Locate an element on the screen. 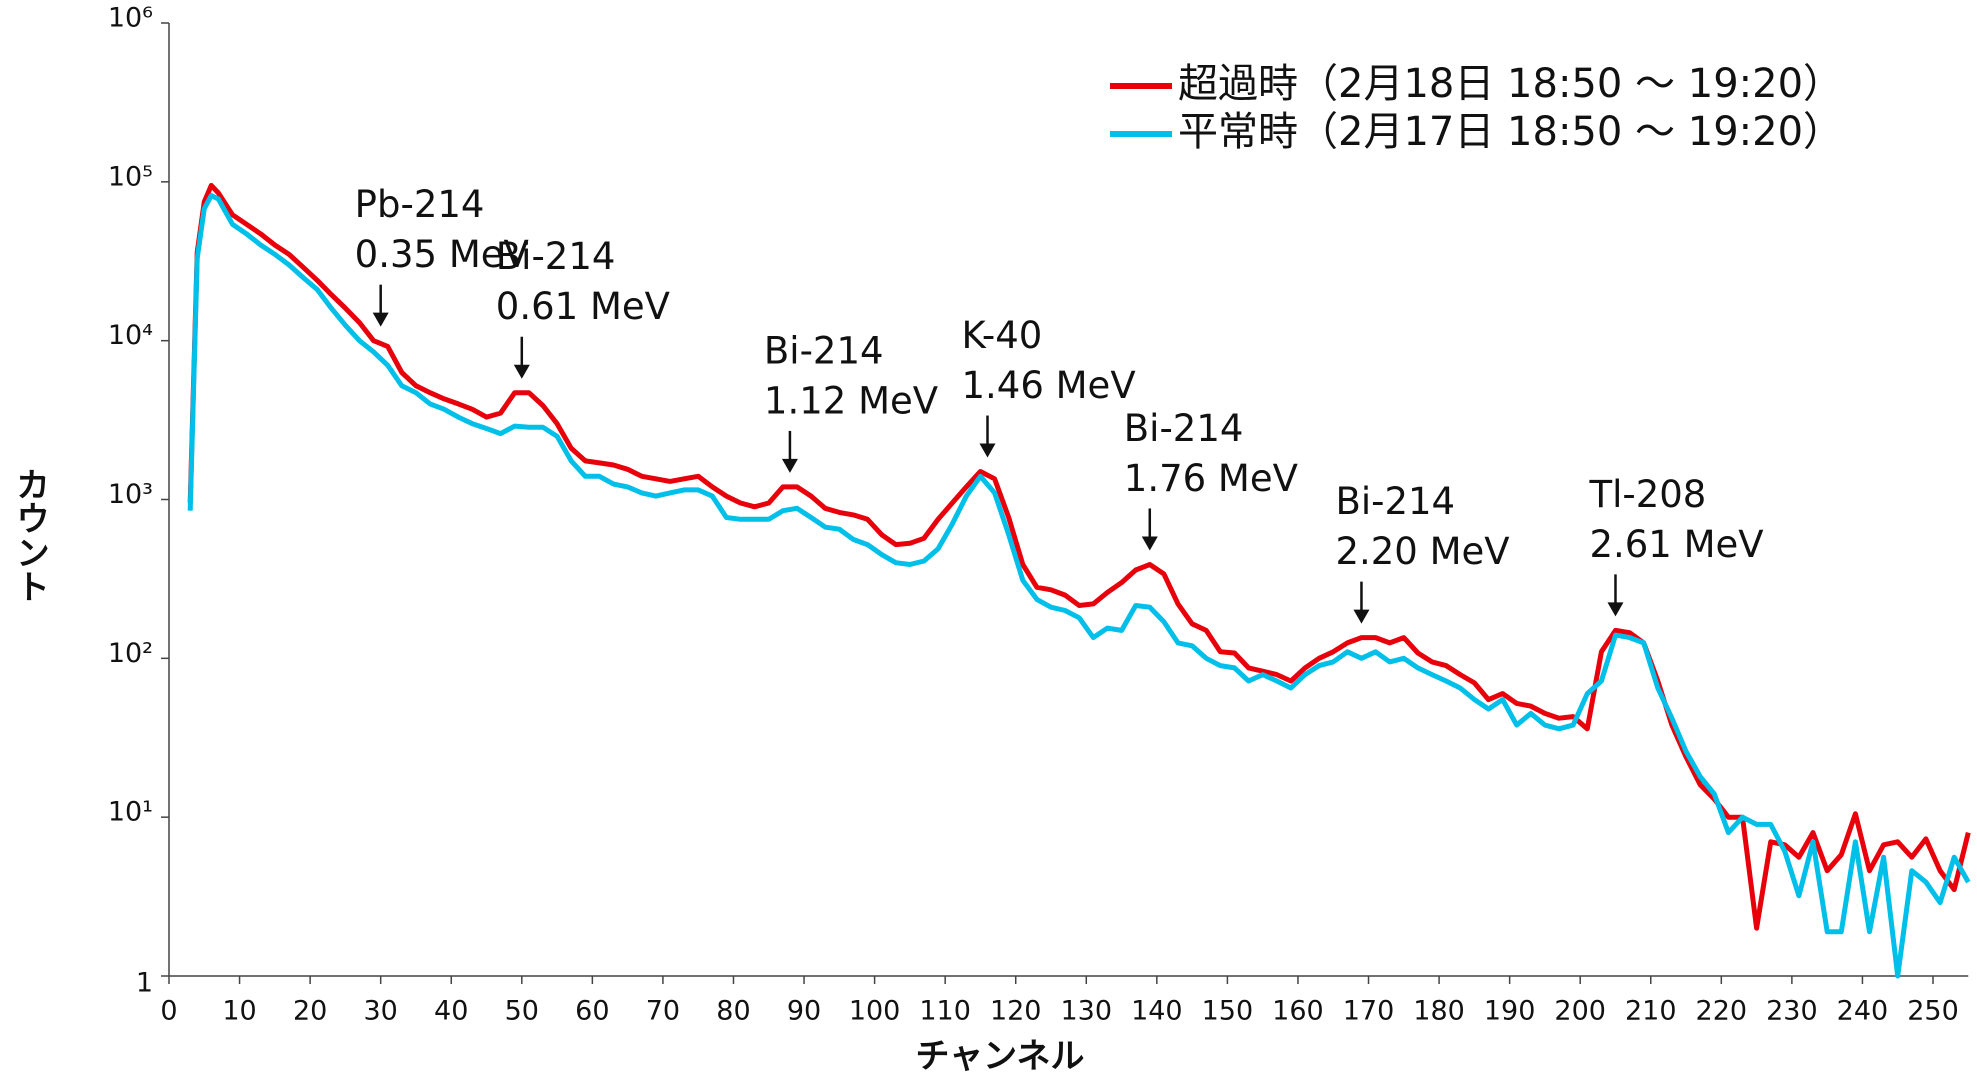  x-axis-title: チャンネル is located at coordinates (1000, 1057).